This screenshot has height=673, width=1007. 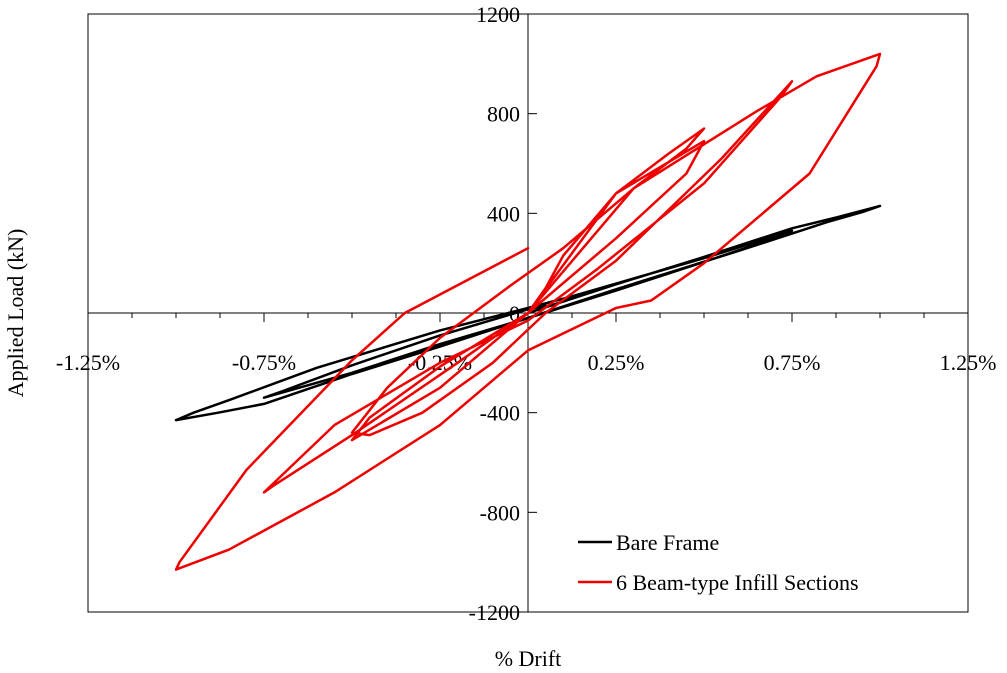 What do you see at coordinates (528, 658) in the screenshot?
I see `x-axis-title: % Drift` at bounding box center [528, 658].